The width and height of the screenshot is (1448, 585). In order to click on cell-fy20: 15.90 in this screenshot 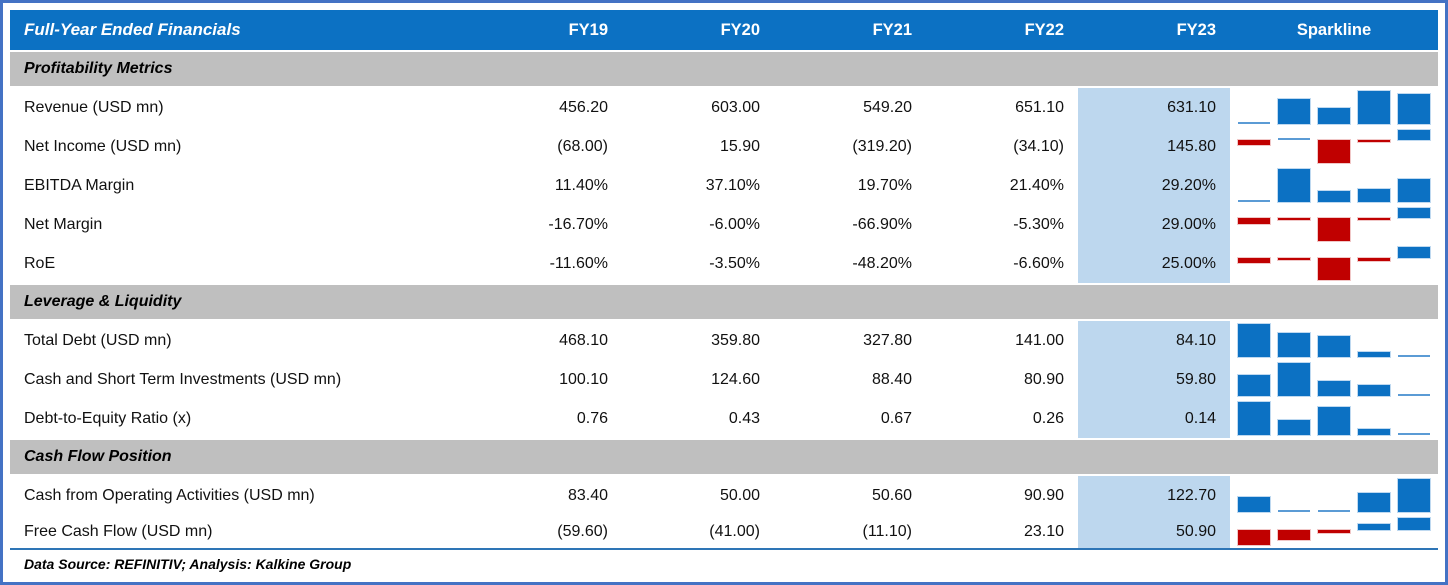, I will do `click(739, 146)`.